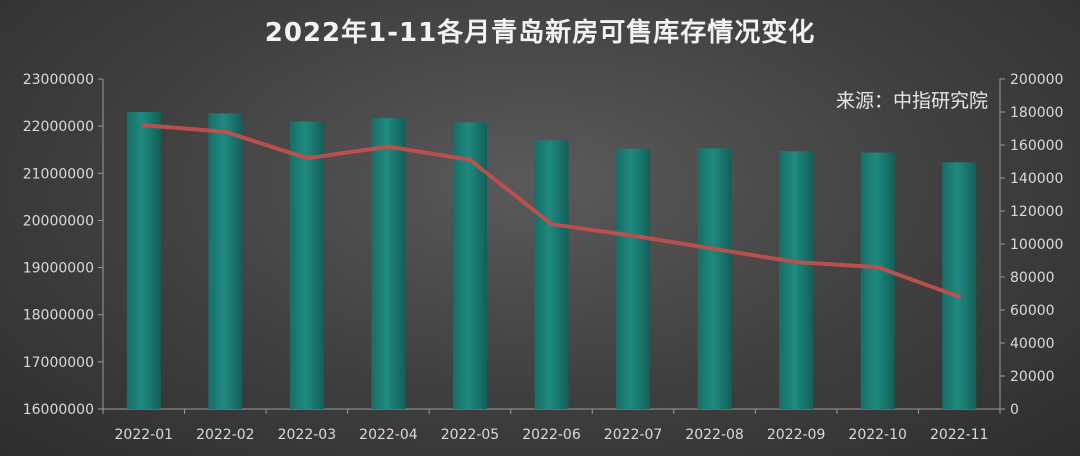  I want to click on y-tick-label-right: 40000, so click(1032, 344).